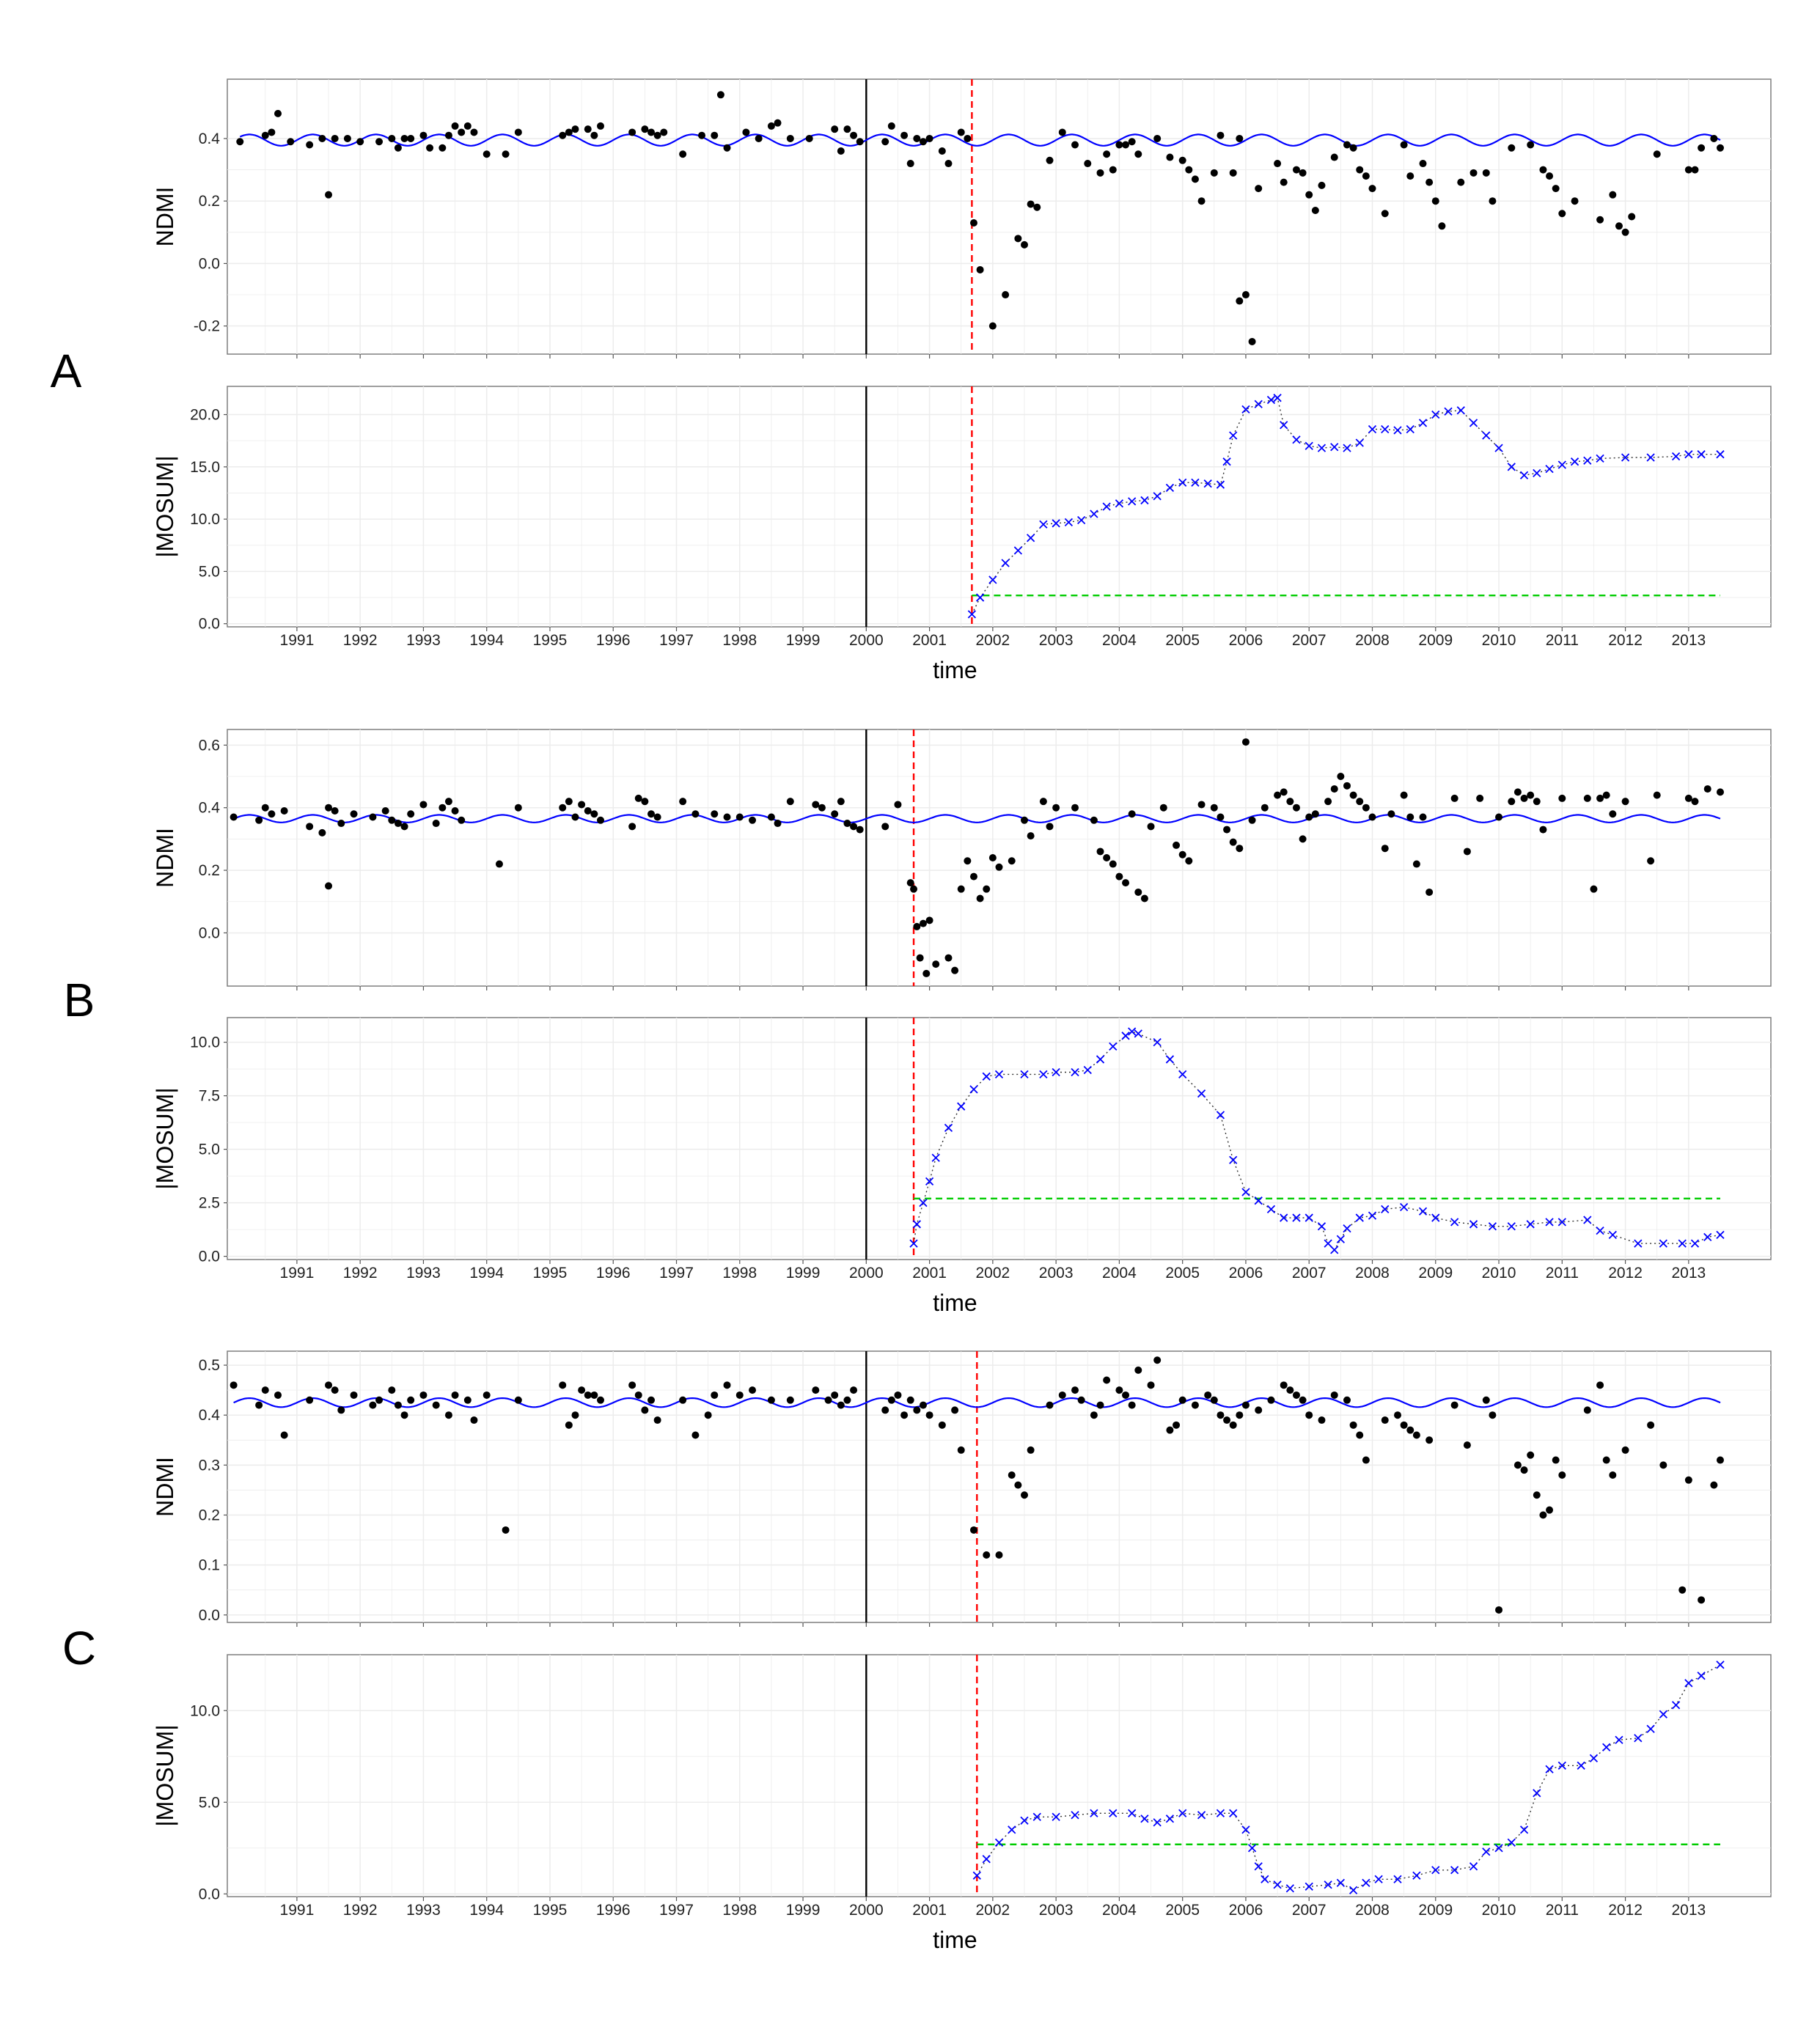  What do you see at coordinates (930, 640) in the screenshot?
I see `x-tick-label: 2001` at bounding box center [930, 640].